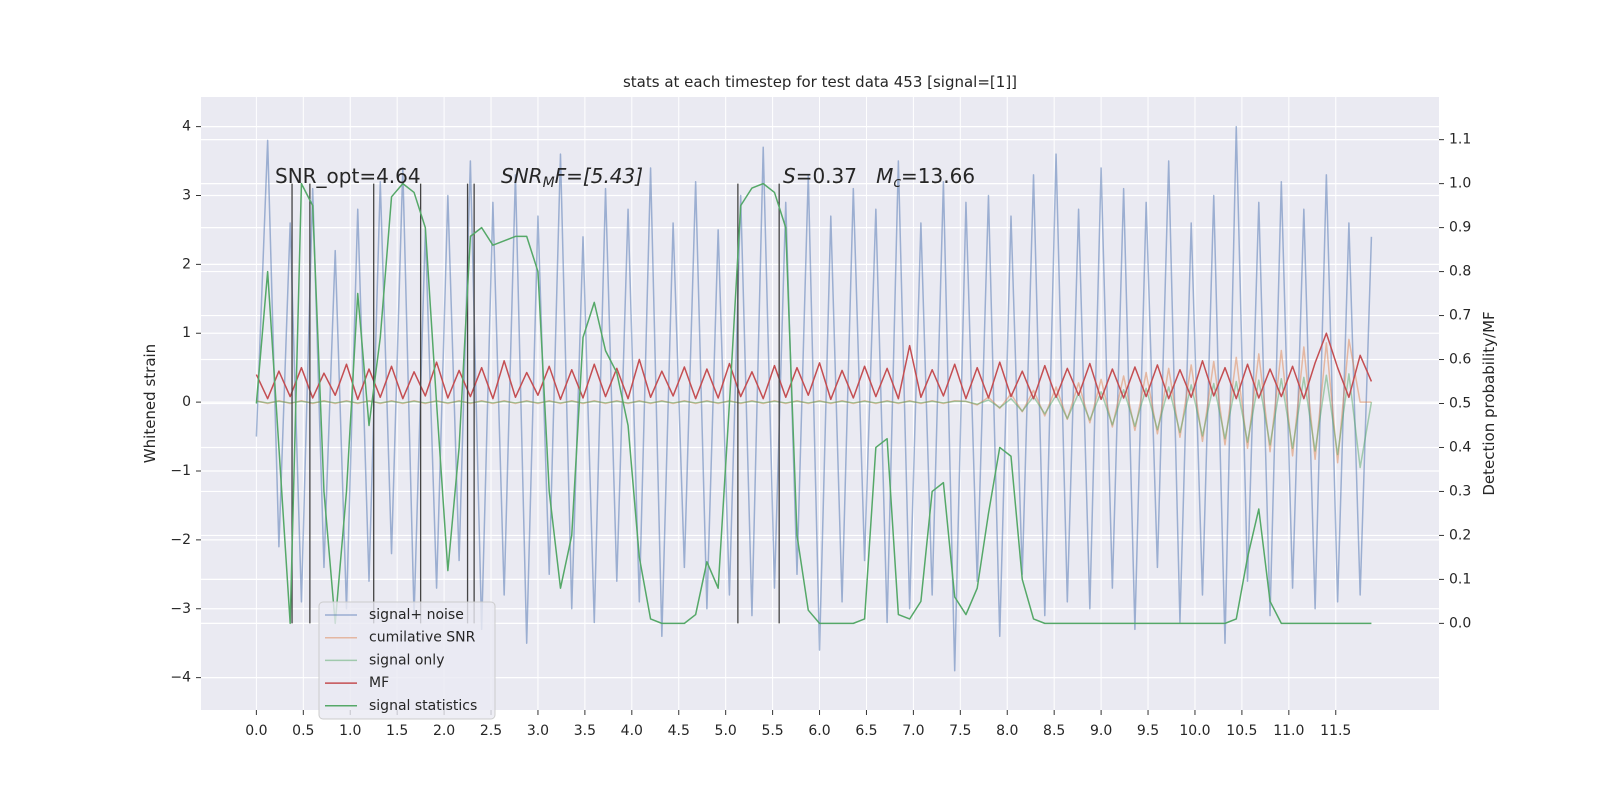 This screenshot has width=1600, height=800. I want to click on y-tick-label: 2, so click(186, 264).